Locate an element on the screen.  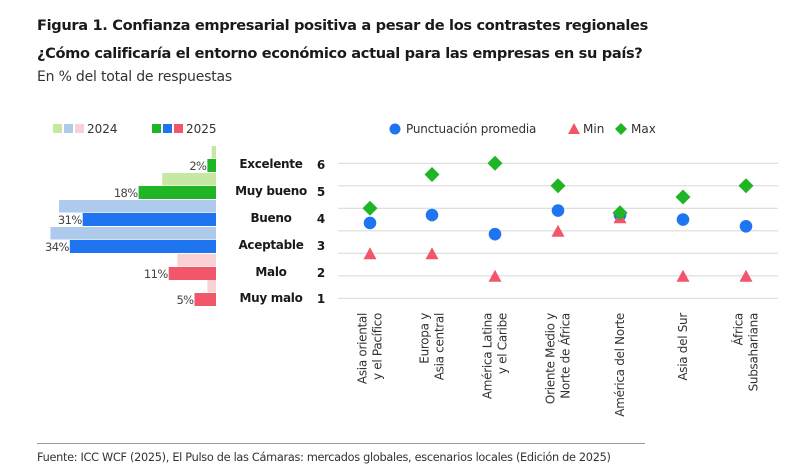
figure-unit-note: En % del total de respuestas is located at coordinates (134, 77).